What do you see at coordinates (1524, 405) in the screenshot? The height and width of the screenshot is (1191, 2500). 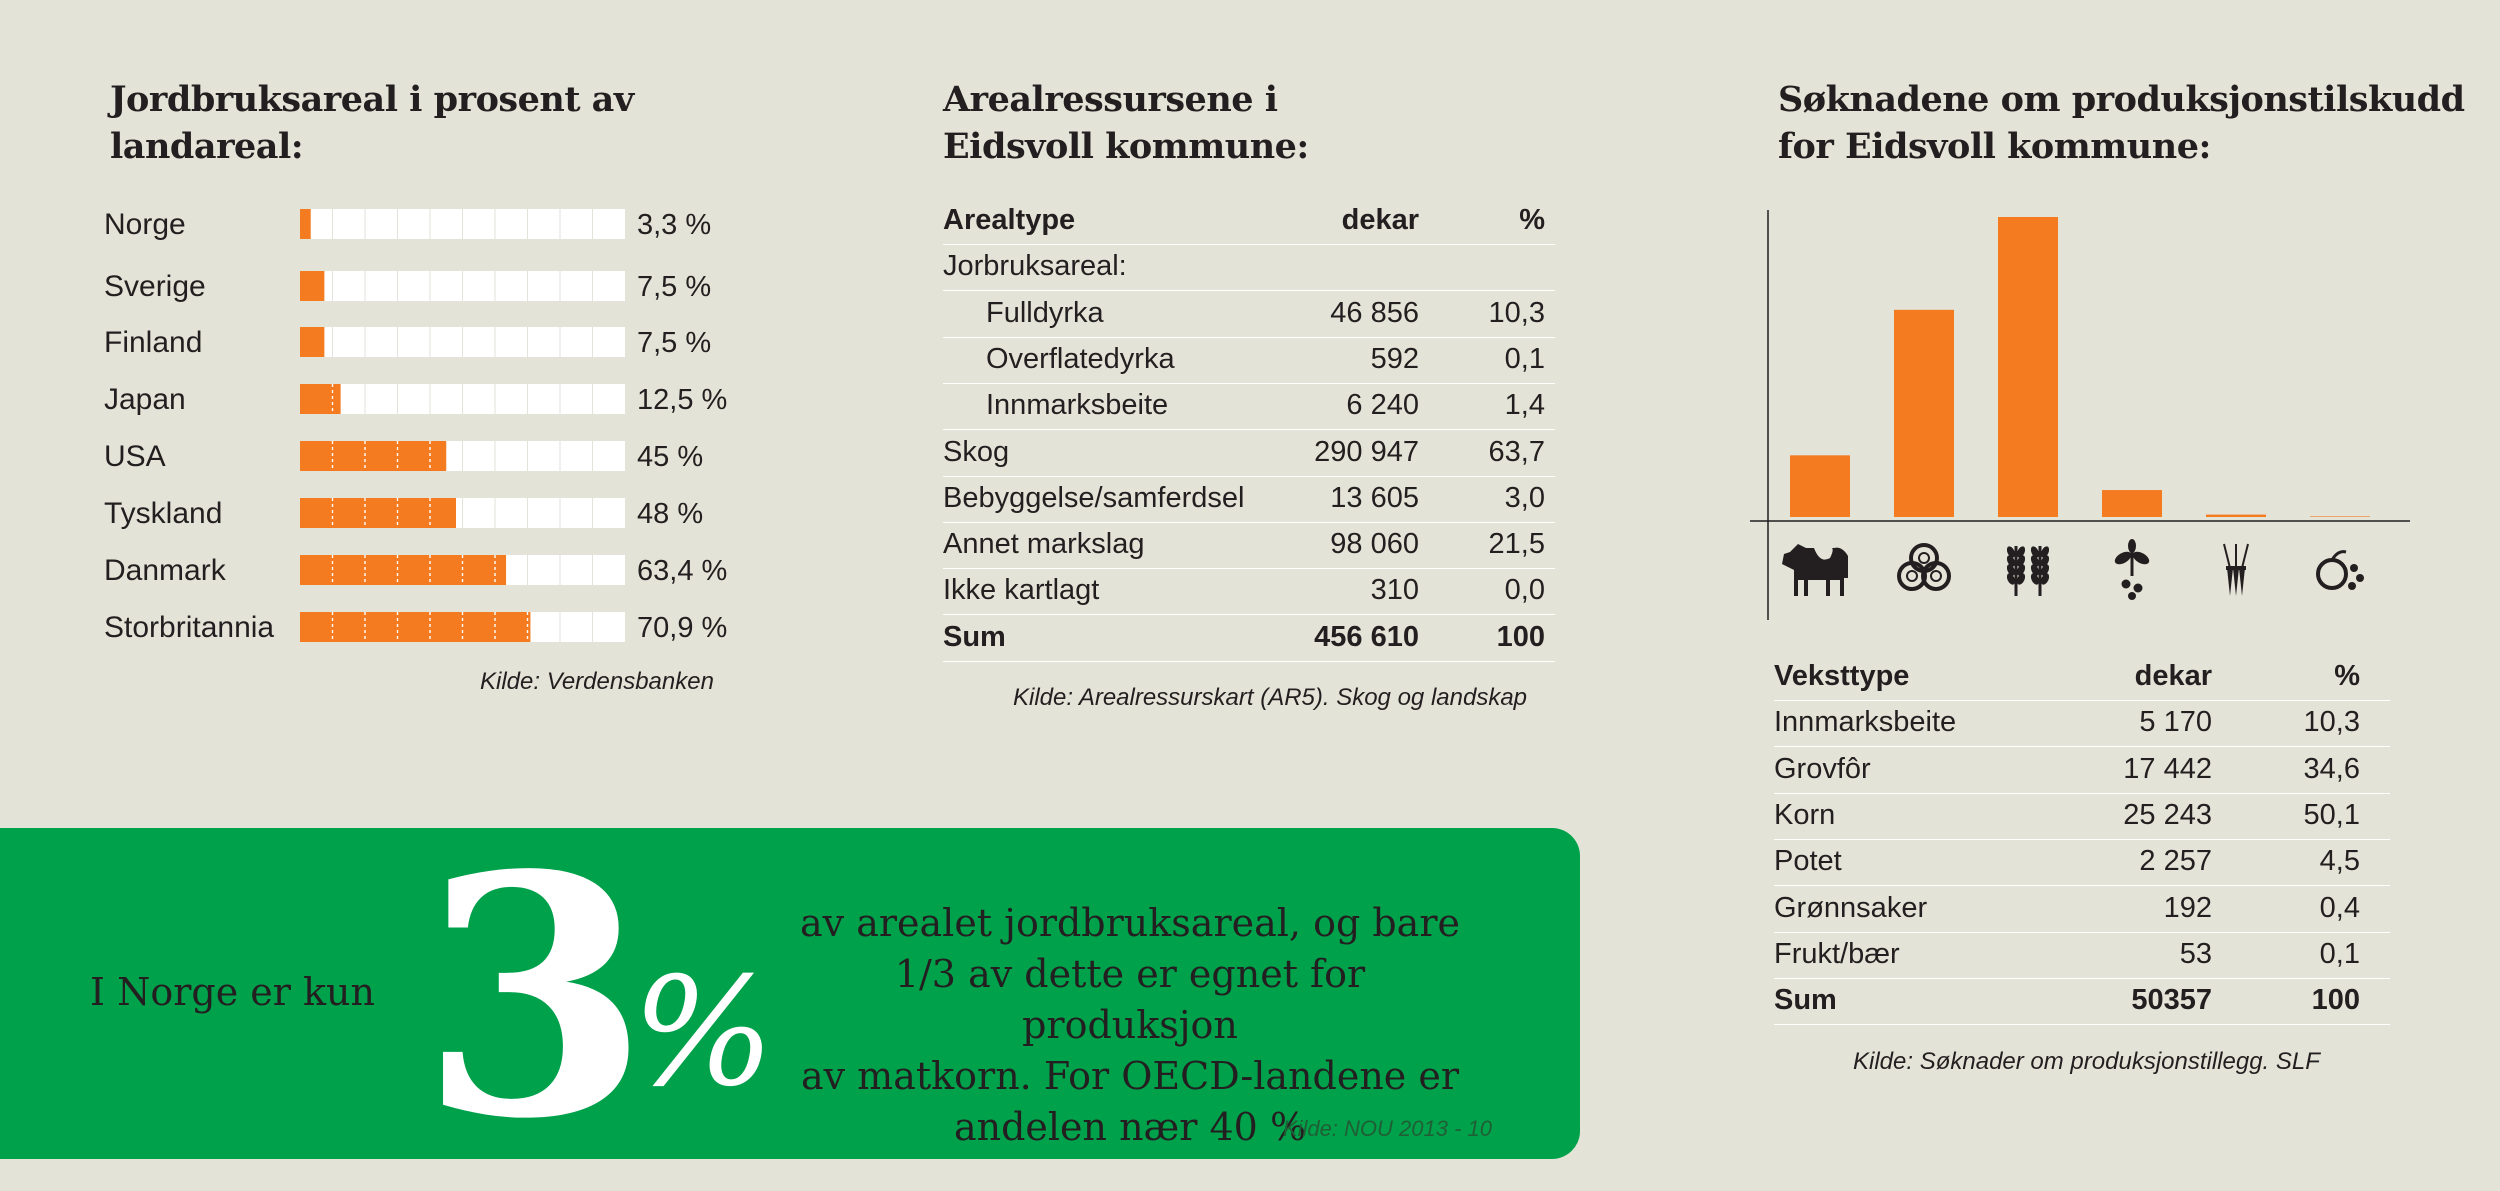 I see `percent-value: 1,4` at bounding box center [1524, 405].